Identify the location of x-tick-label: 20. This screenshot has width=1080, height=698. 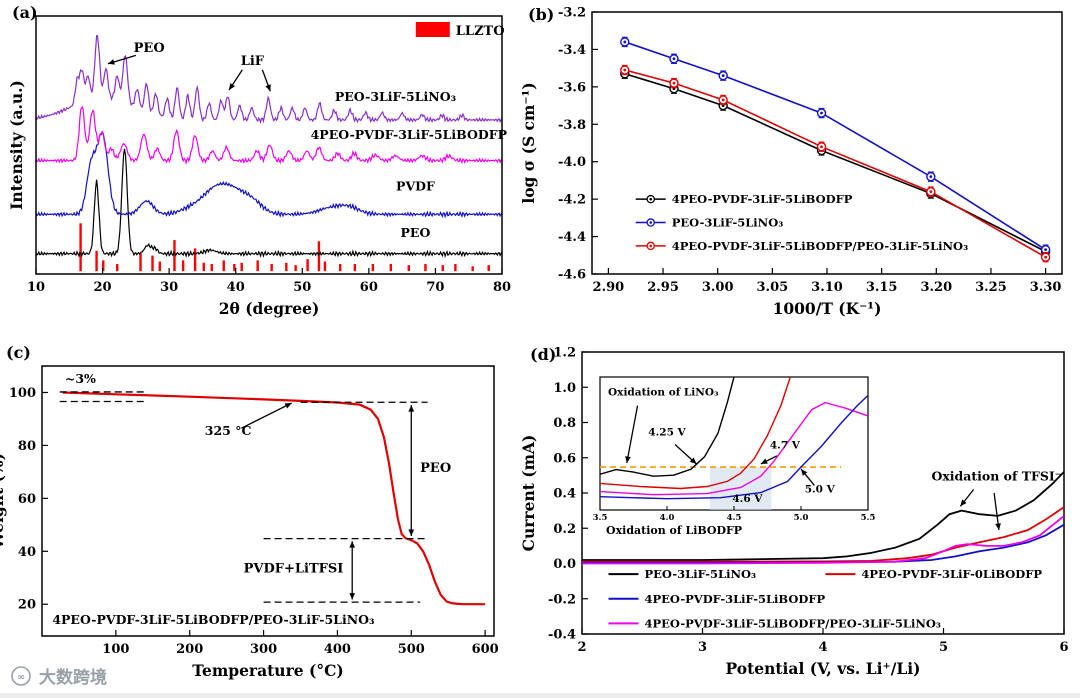
(103, 287).